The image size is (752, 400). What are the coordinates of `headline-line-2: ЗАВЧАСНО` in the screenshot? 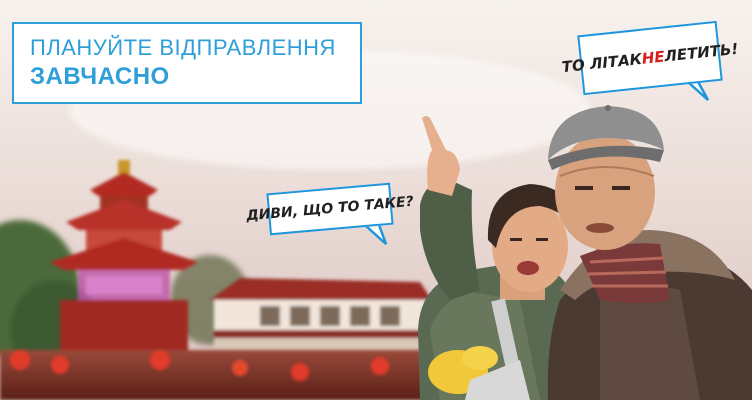 It's located at (100, 76).